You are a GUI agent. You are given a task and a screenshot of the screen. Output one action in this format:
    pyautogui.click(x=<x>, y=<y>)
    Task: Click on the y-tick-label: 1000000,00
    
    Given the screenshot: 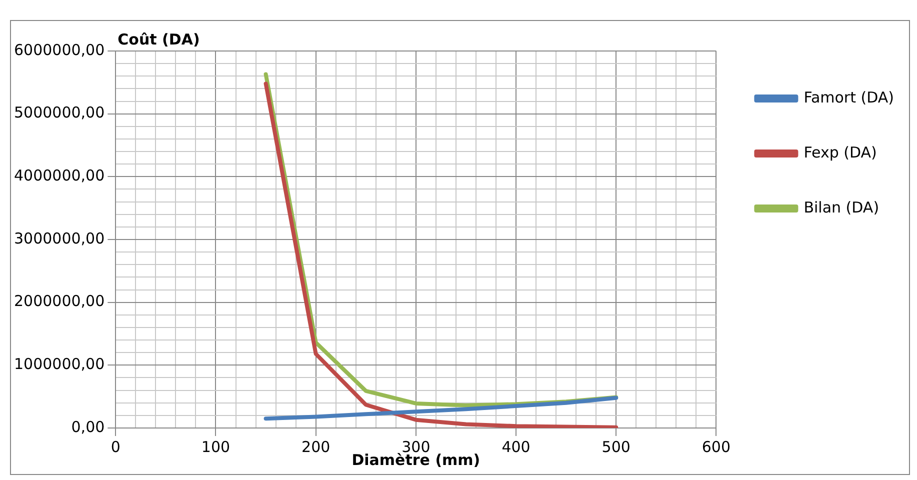 What is the action you would take?
    pyautogui.click(x=59, y=364)
    